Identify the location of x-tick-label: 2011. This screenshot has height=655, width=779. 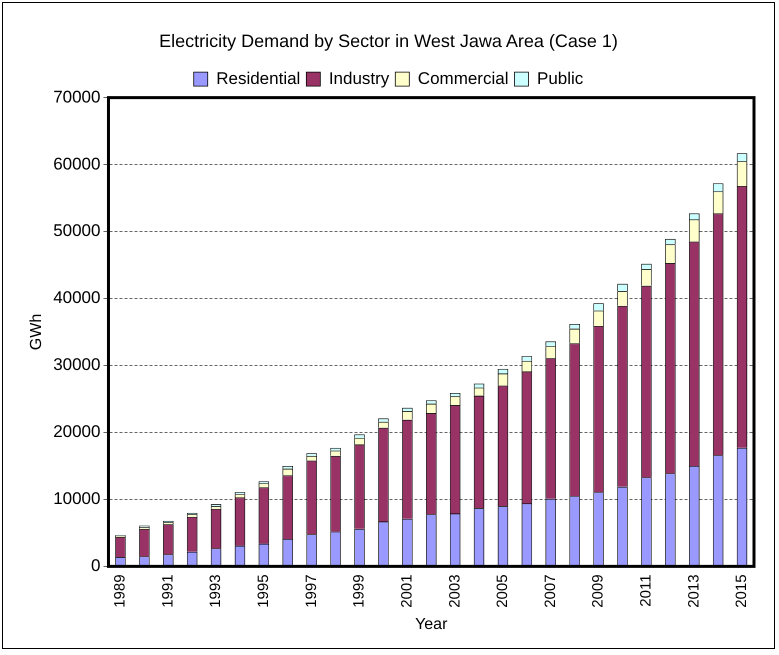
(646, 590).